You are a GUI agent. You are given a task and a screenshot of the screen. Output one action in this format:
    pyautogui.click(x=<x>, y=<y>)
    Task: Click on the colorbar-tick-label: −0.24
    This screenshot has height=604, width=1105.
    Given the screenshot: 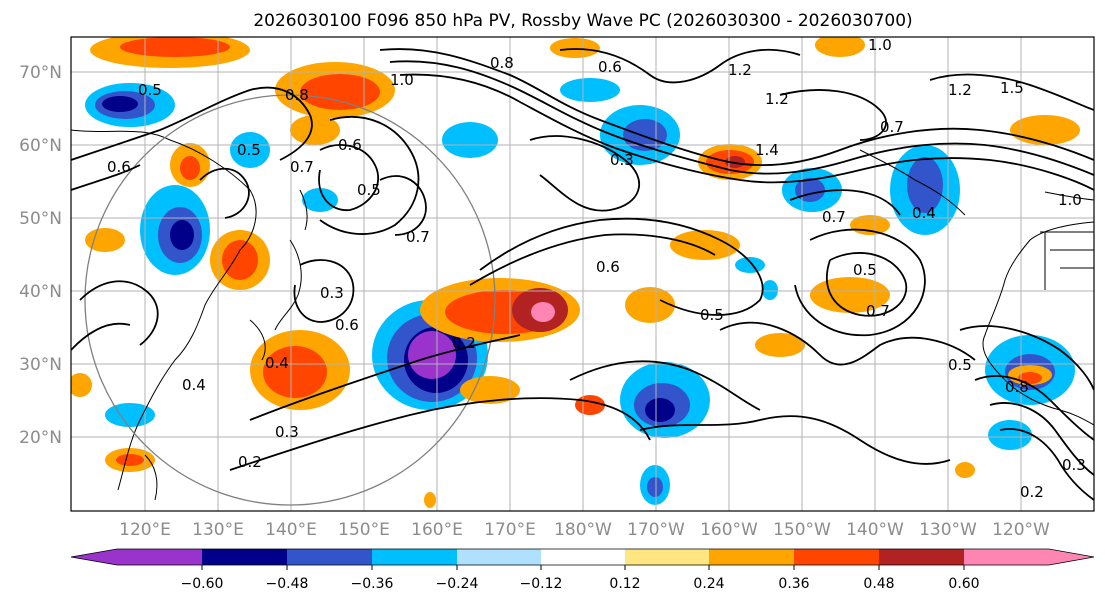 What is the action you would take?
    pyautogui.click(x=457, y=584)
    